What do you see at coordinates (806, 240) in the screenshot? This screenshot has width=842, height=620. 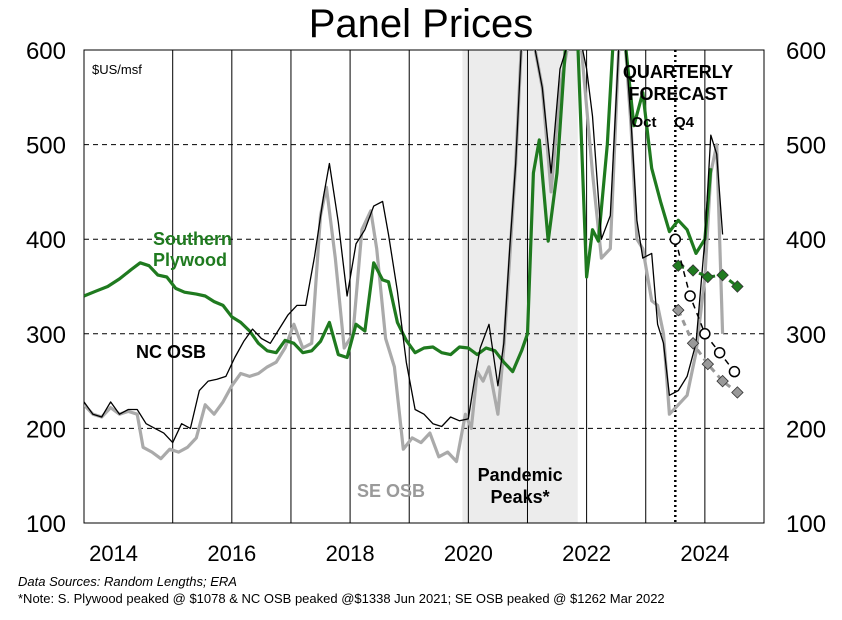 I see `y-tick-right-400: 400` at bounding box center [806, 240].